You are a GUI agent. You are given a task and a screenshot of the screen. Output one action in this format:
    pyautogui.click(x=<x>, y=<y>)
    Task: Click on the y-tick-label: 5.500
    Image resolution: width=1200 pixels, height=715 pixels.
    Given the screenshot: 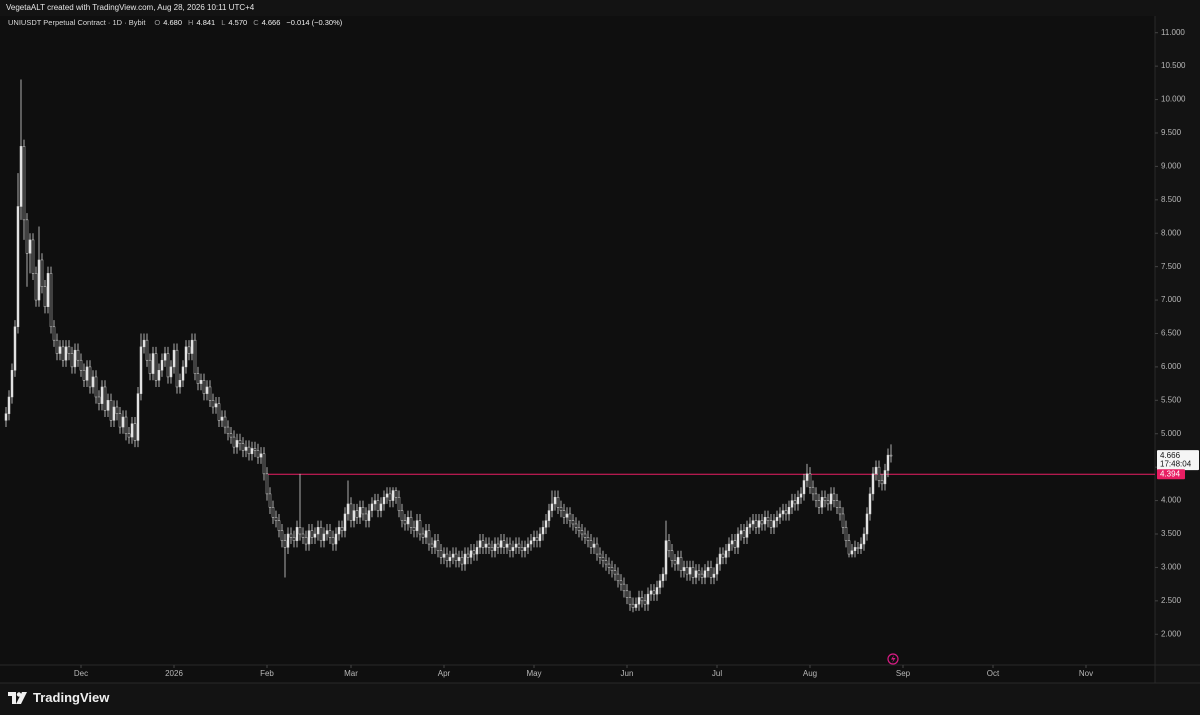 What is the action you would take?
    pyautogui.click(x=1171, y=399)
    